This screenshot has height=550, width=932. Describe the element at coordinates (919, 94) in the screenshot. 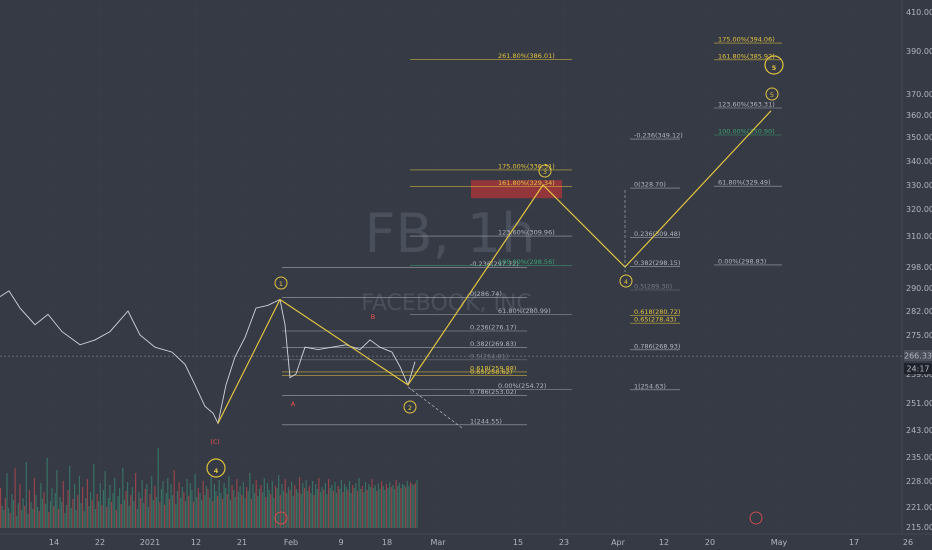

I see `y-tick-label: 370.00` at that location.